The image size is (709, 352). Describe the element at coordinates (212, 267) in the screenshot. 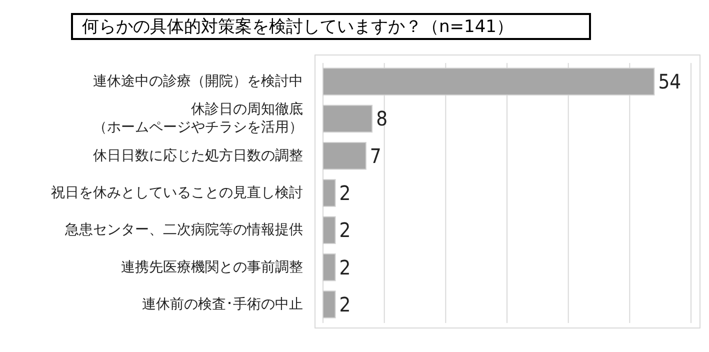

I see `y-tick-label: 連携先医療機関との事前調整` at that location.